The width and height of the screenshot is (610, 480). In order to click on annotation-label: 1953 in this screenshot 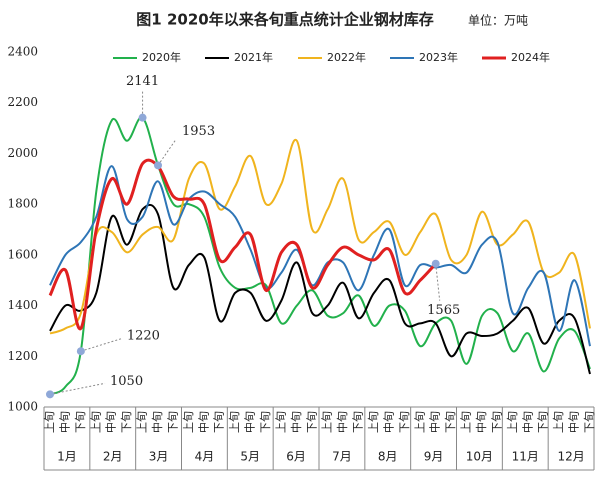, I will do `click(198, 131)`.